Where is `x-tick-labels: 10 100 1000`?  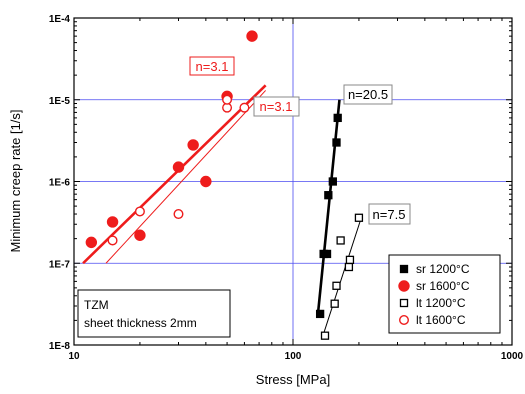 x-tick-labels: 10 100 1000 is located at coordinates (295, 356).